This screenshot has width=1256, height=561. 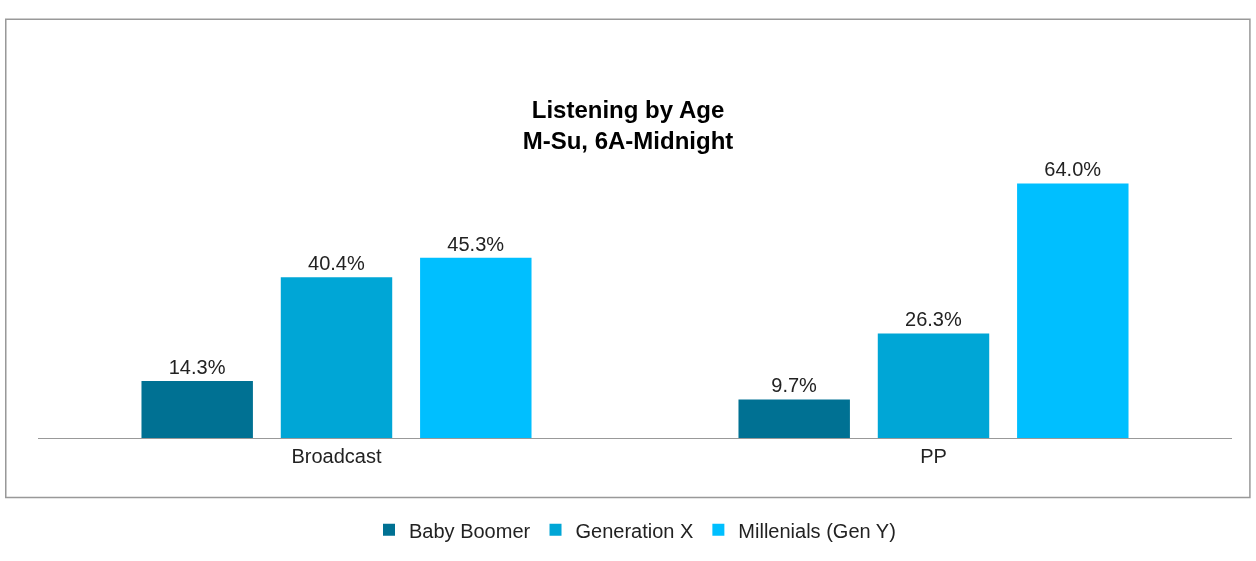 I want to click on legend-label: Millenials (Gen Y), so click(x=817, y=530).